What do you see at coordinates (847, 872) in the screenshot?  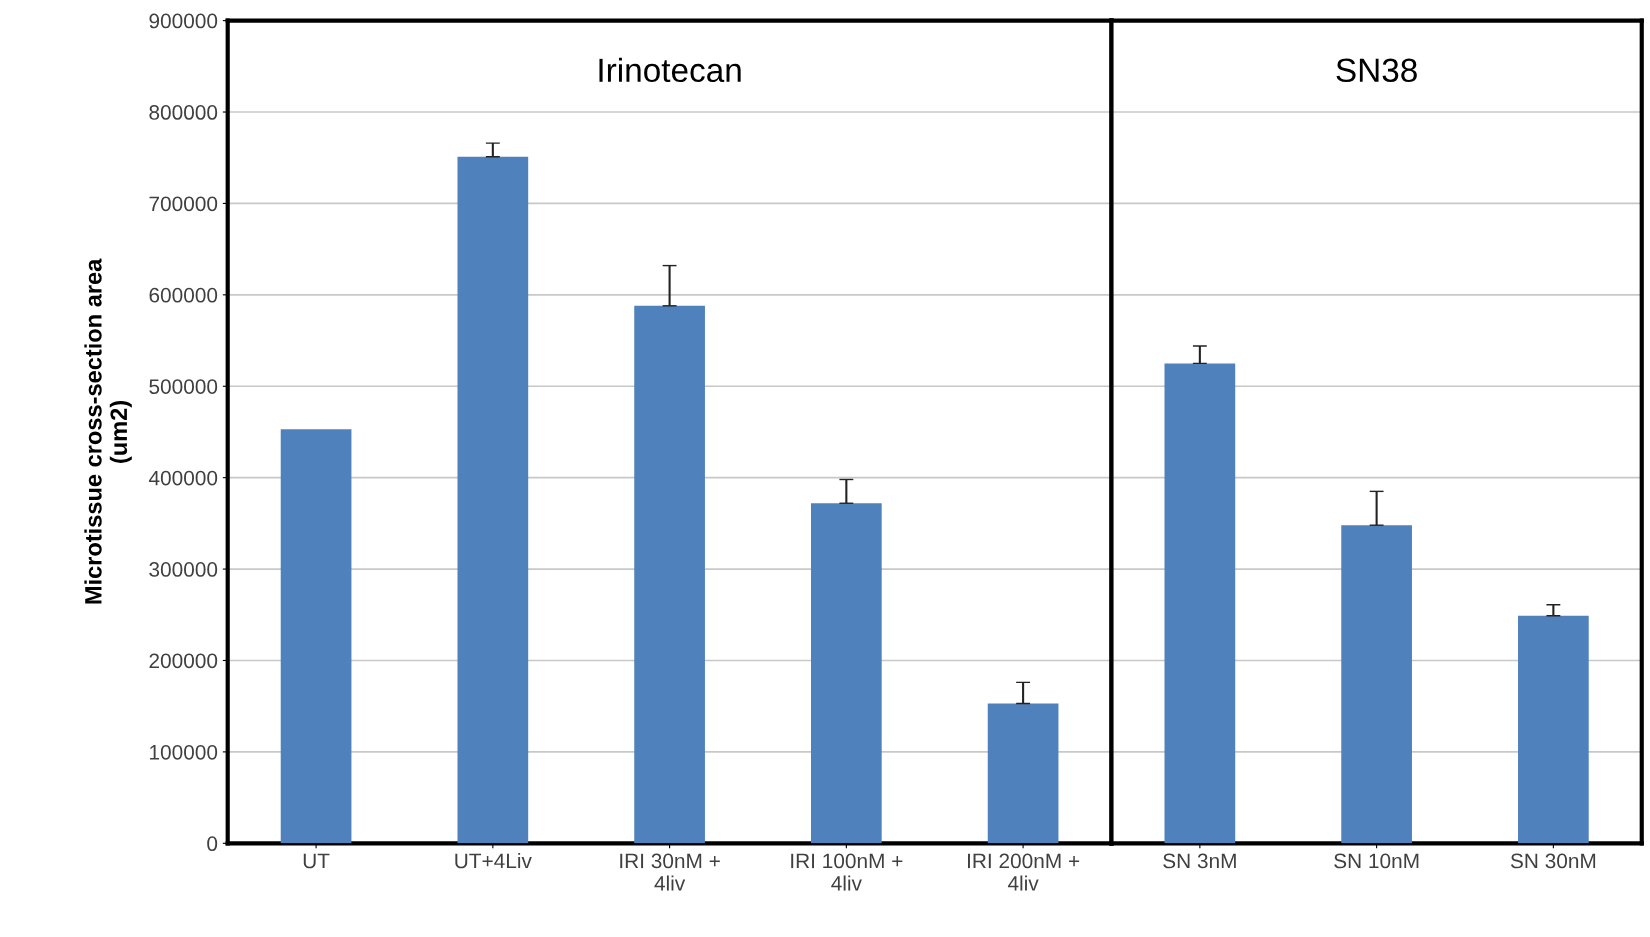 I see `x-tick-label: IRI 100nM + 4liv` at bounding box center [847, 872].